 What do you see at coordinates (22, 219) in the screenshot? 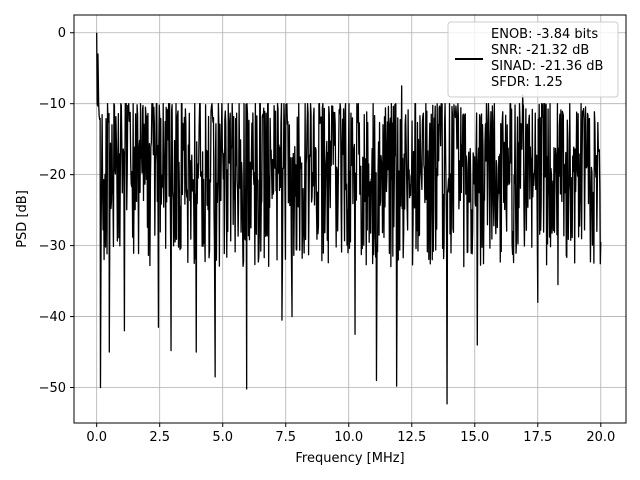
I see `y-axis-label: PSD [dB]` at bounding box center [22, 219].